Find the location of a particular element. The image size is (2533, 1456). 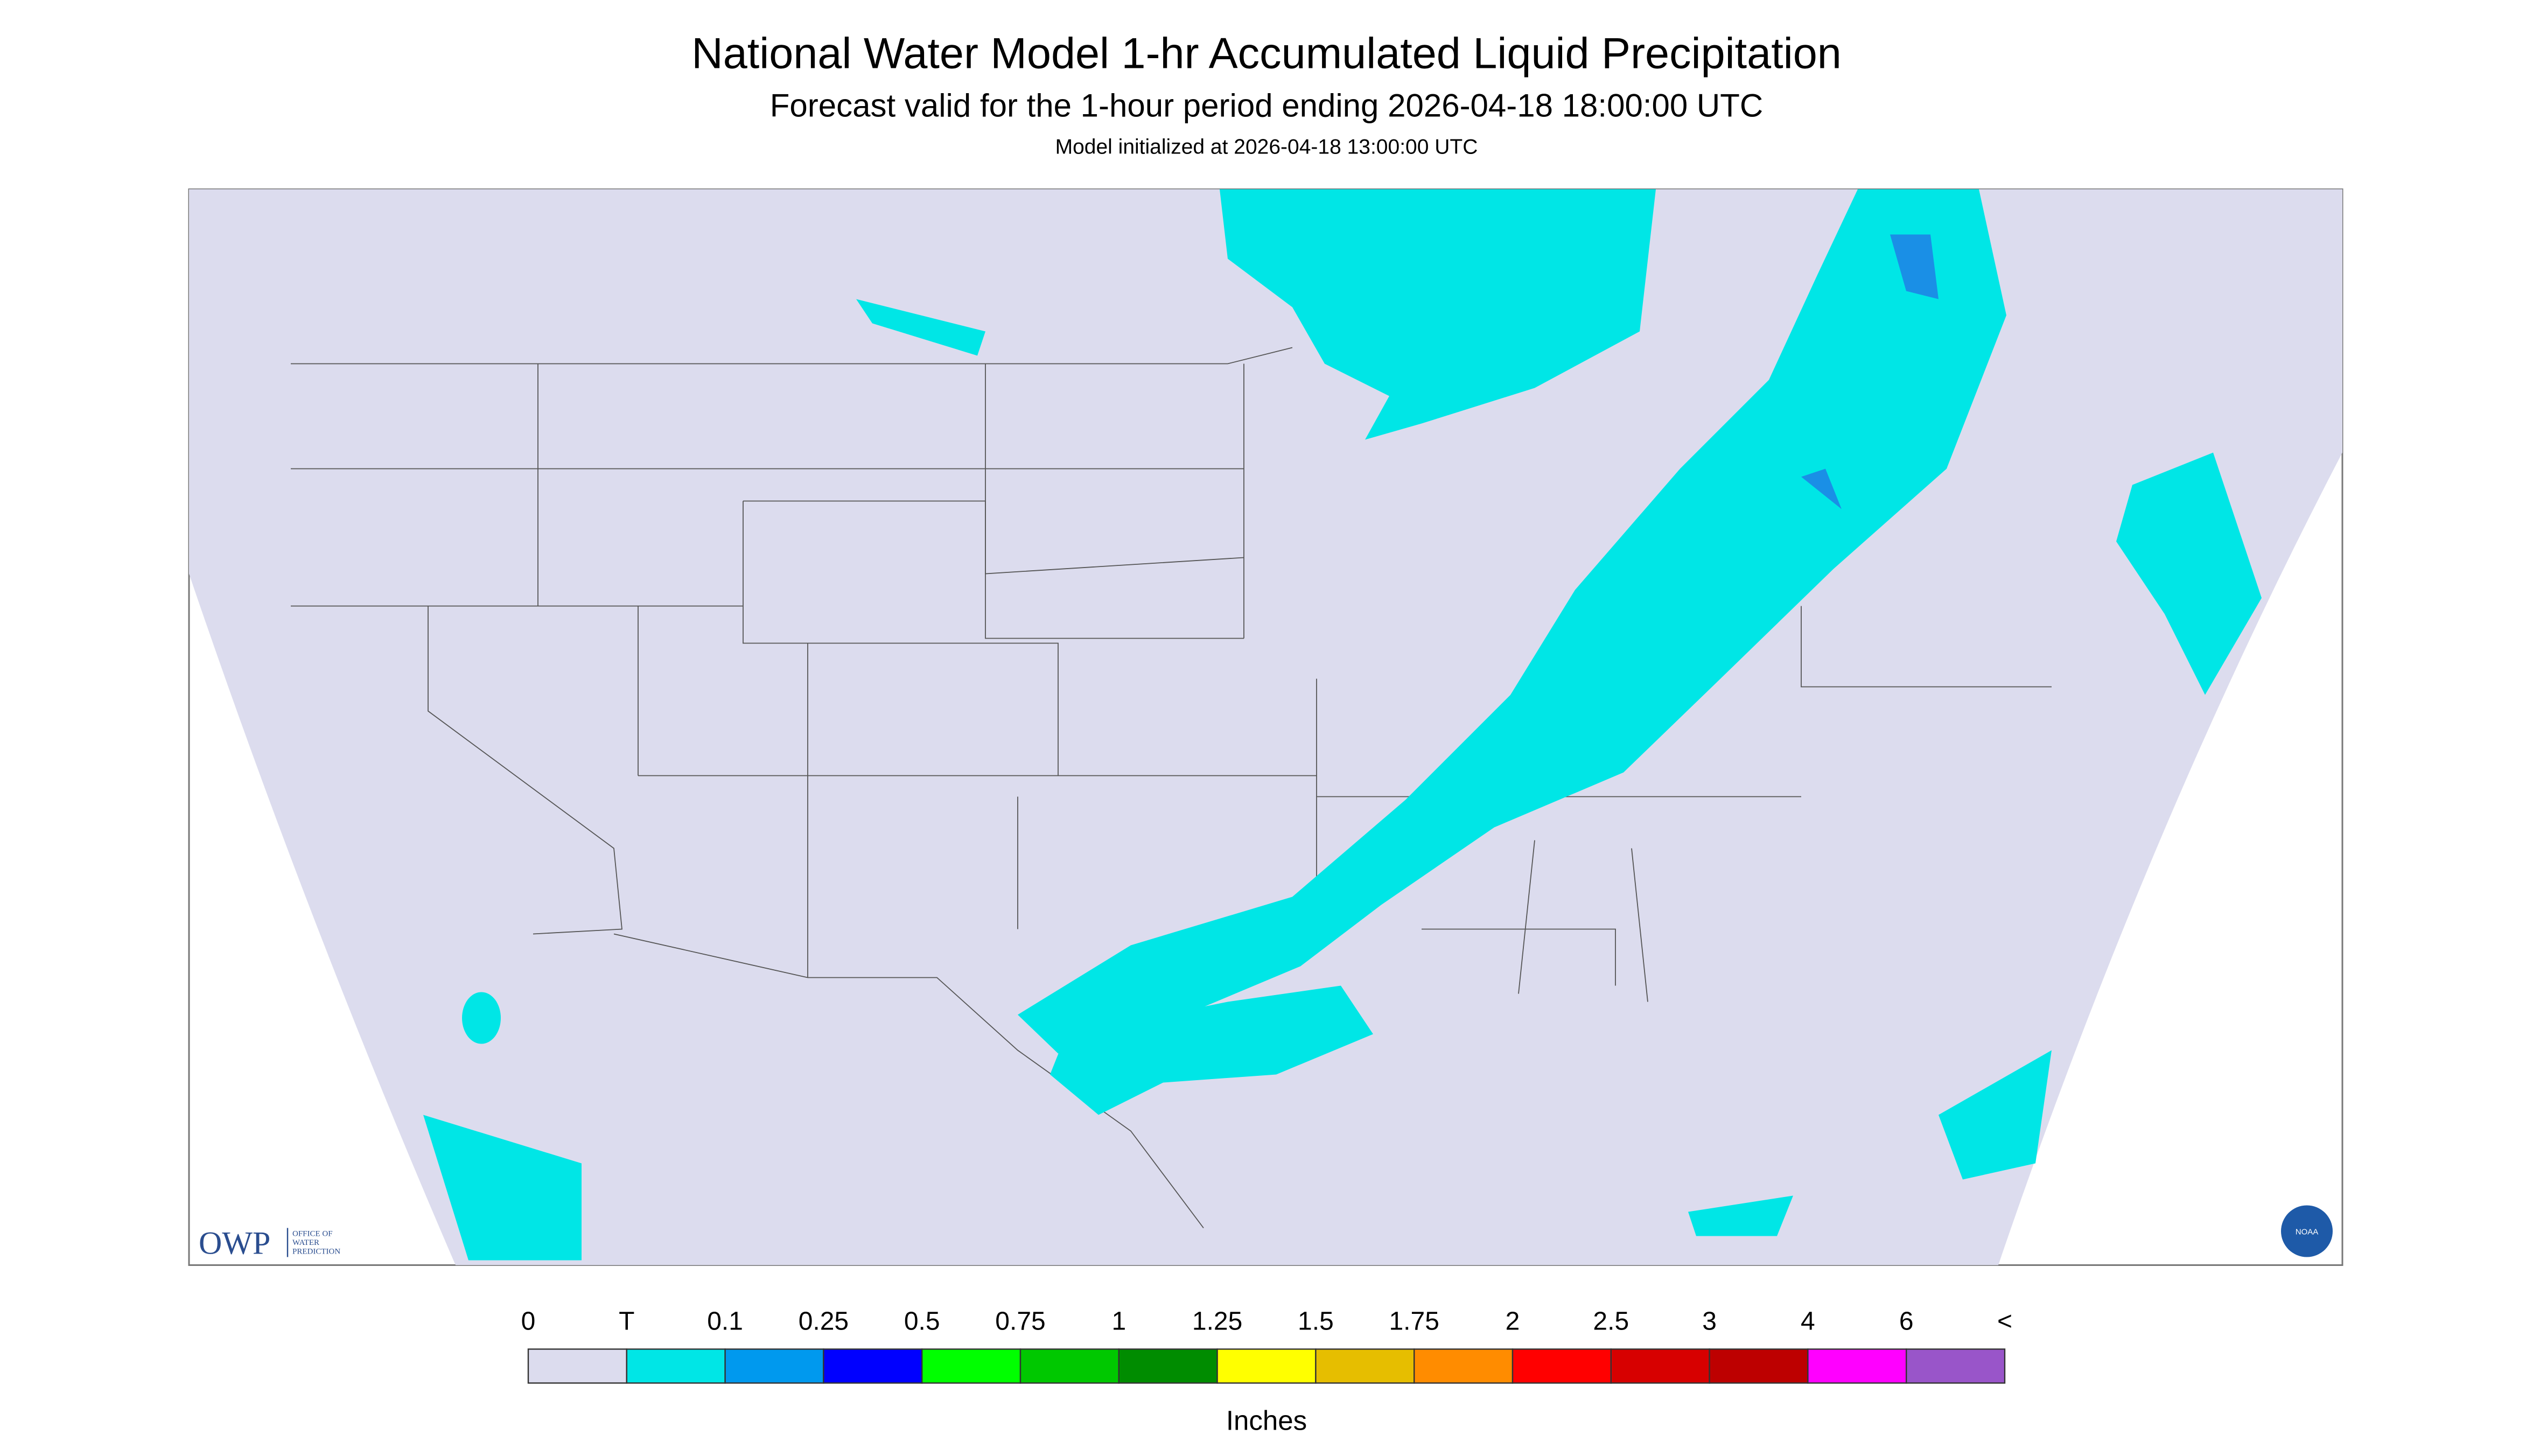

legend-level: T is located at coordinates (627, 1321).